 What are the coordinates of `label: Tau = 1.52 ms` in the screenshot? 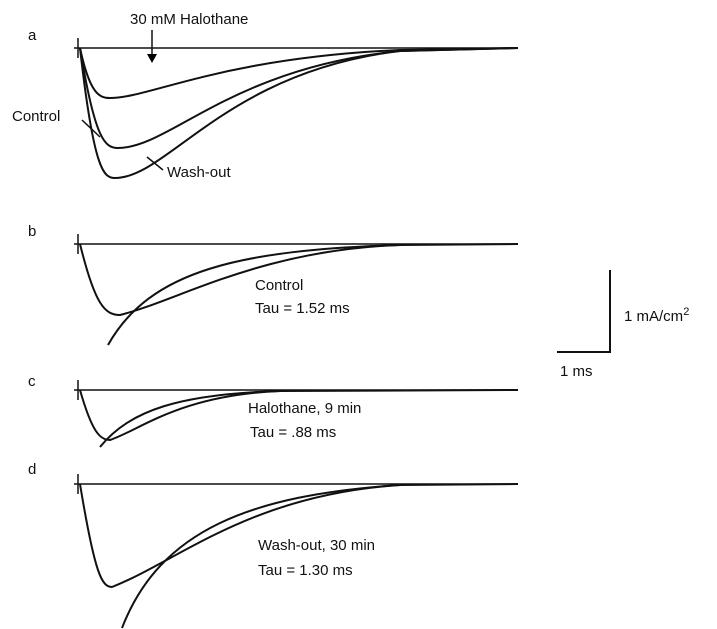 It's located at (302, 308).